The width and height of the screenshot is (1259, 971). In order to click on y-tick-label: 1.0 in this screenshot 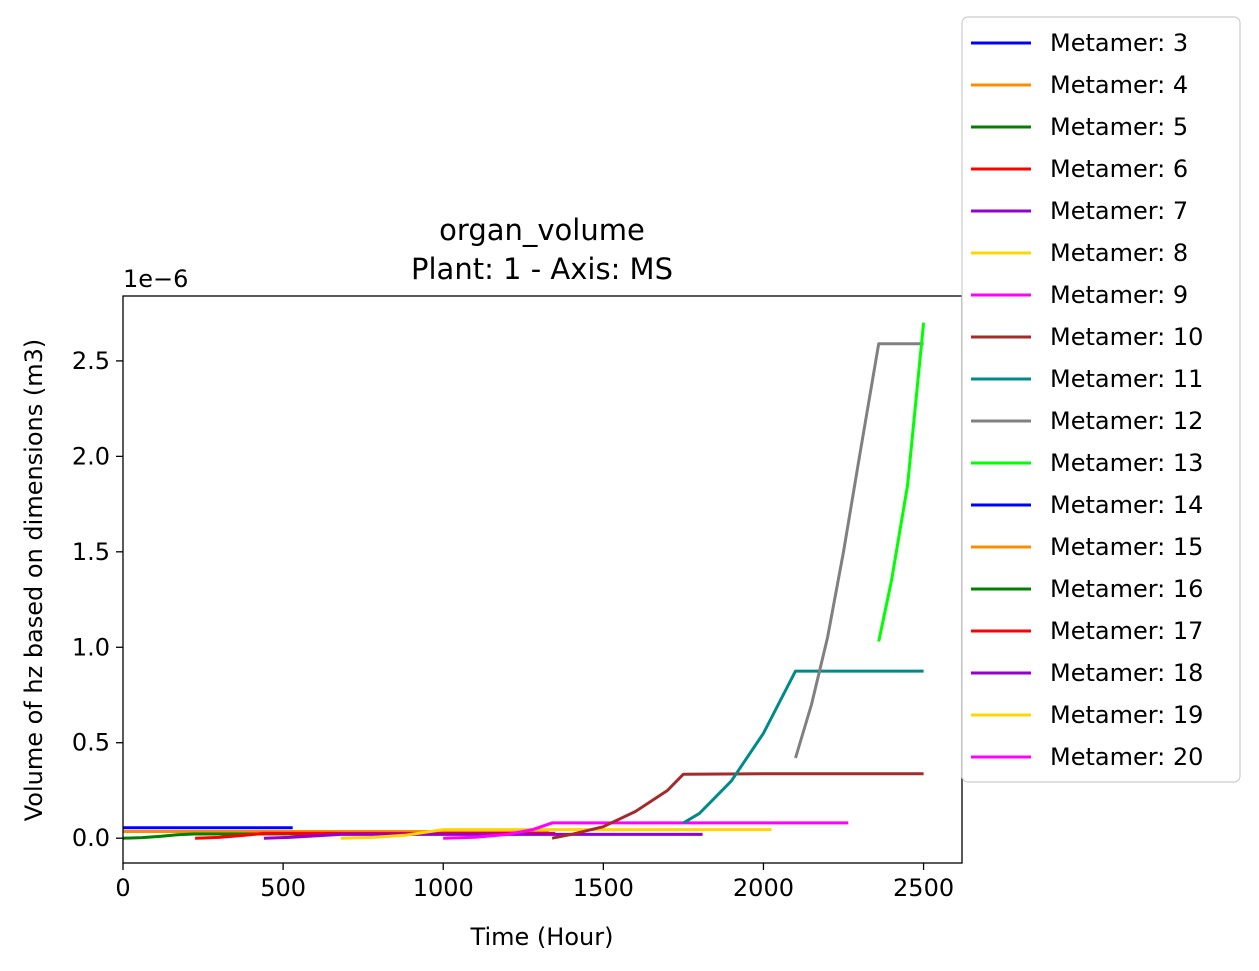, I will do `click(91, 647)`.